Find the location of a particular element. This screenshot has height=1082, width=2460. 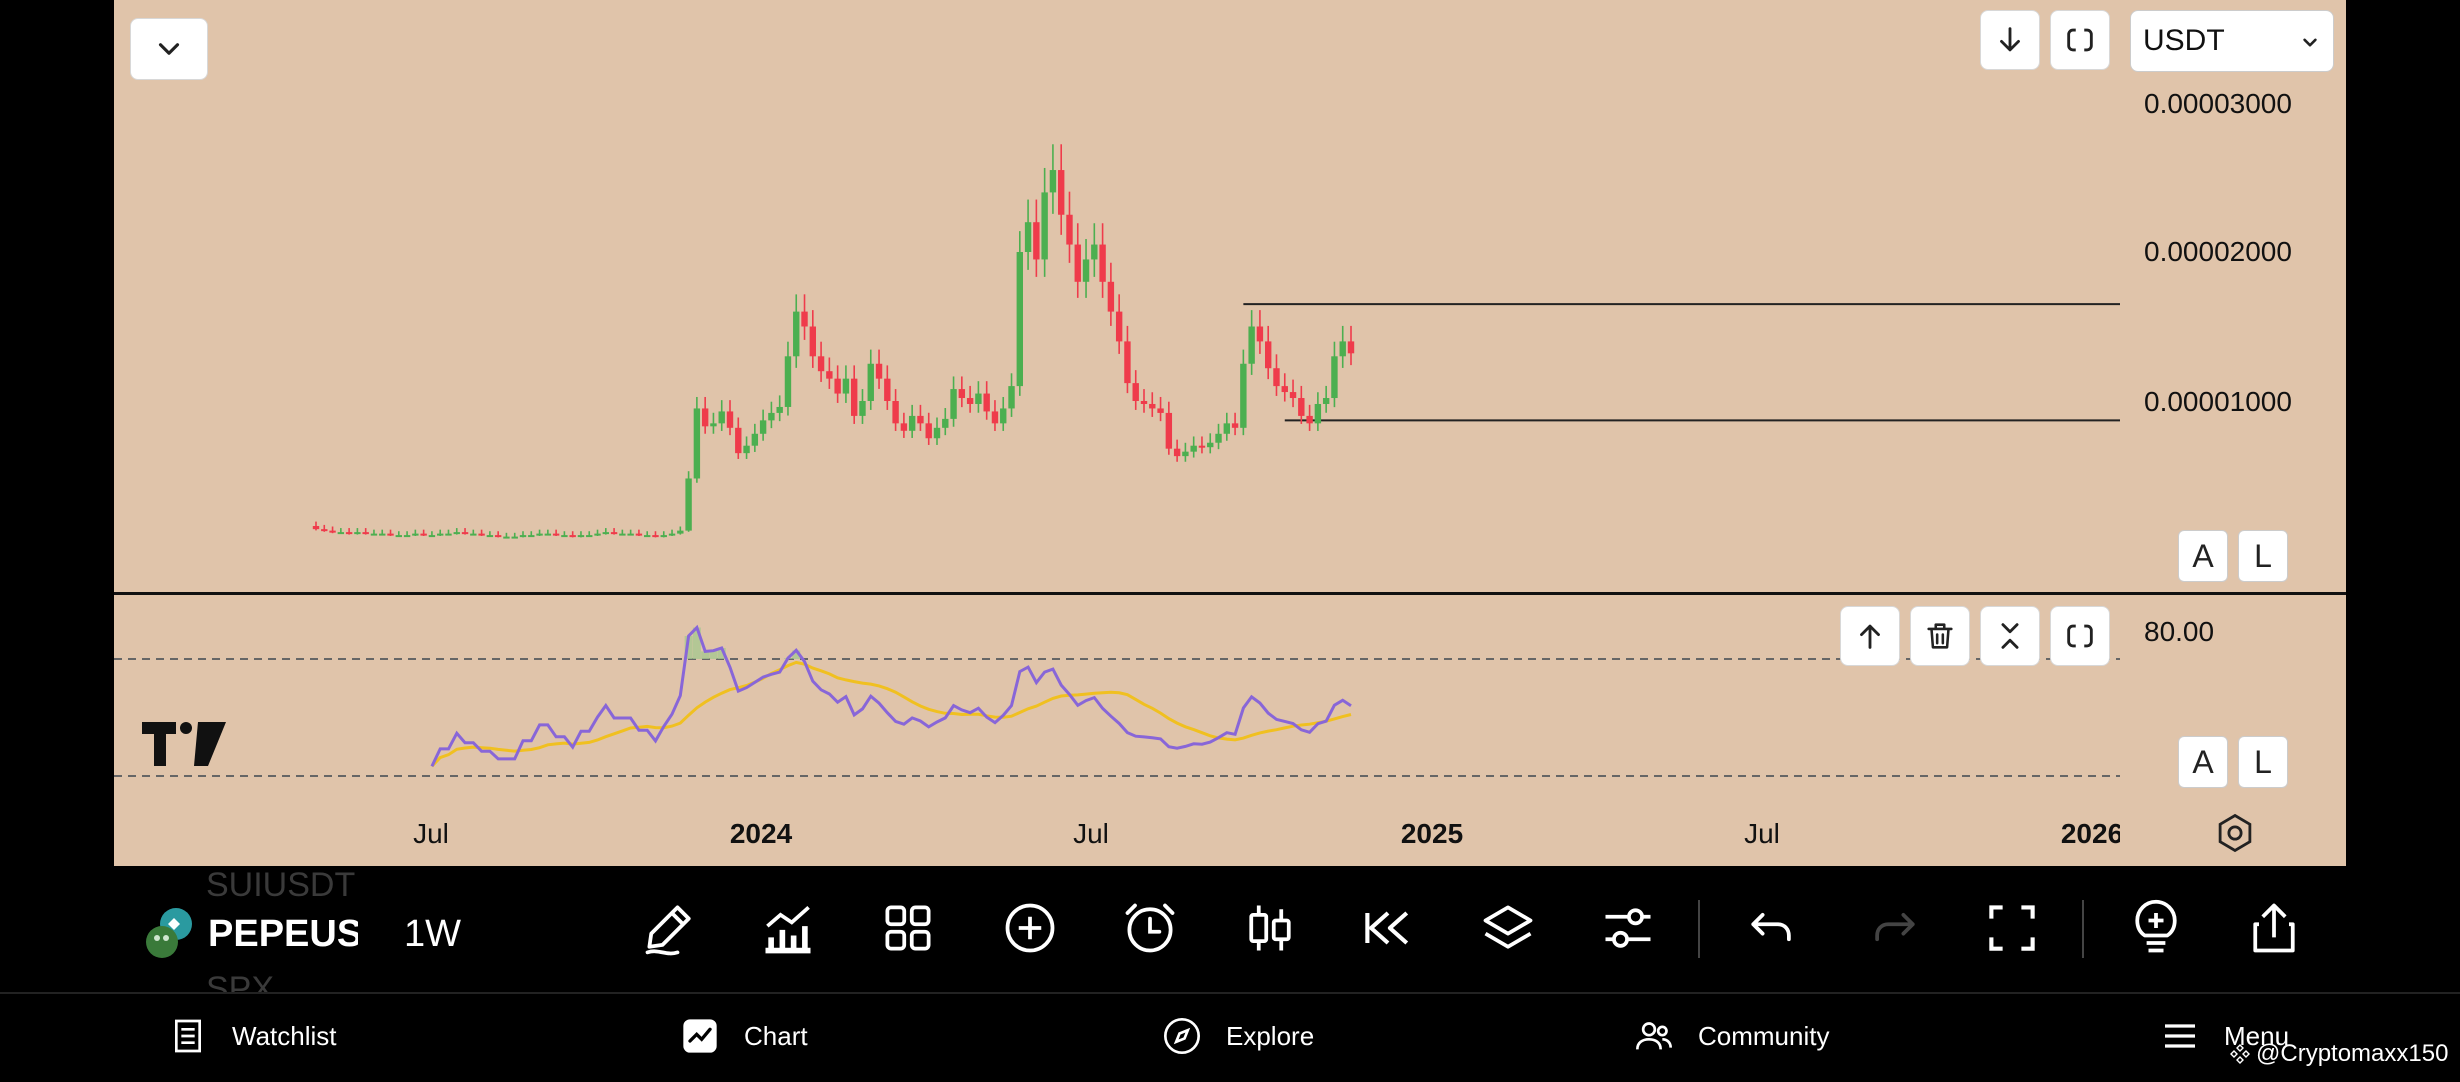

symbol-selector: PEPEUS is located at coordinates (250, 934).